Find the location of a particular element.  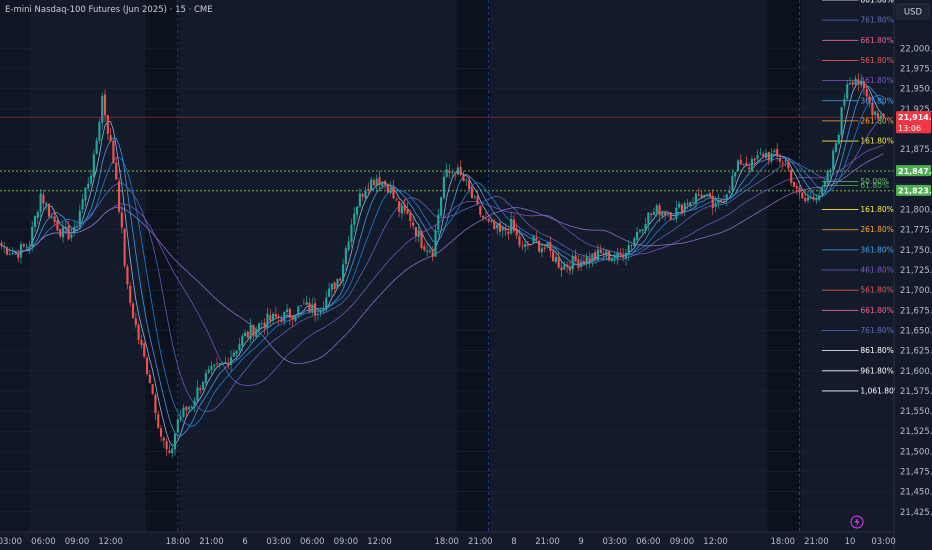

price-tick-label: 21,950.00 is located at coordinates (916, 90).